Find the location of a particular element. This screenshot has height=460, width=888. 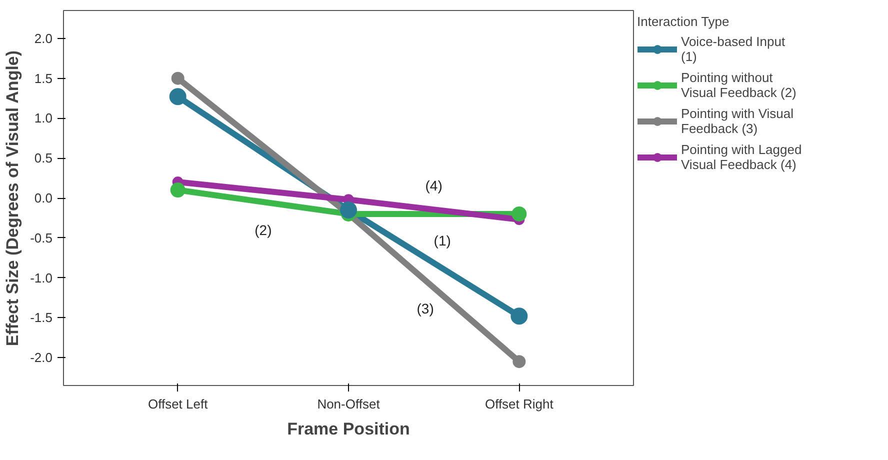

legend-label: Pointing with Lagged Visual Feedback (4) is located at coordinates (741, 157).